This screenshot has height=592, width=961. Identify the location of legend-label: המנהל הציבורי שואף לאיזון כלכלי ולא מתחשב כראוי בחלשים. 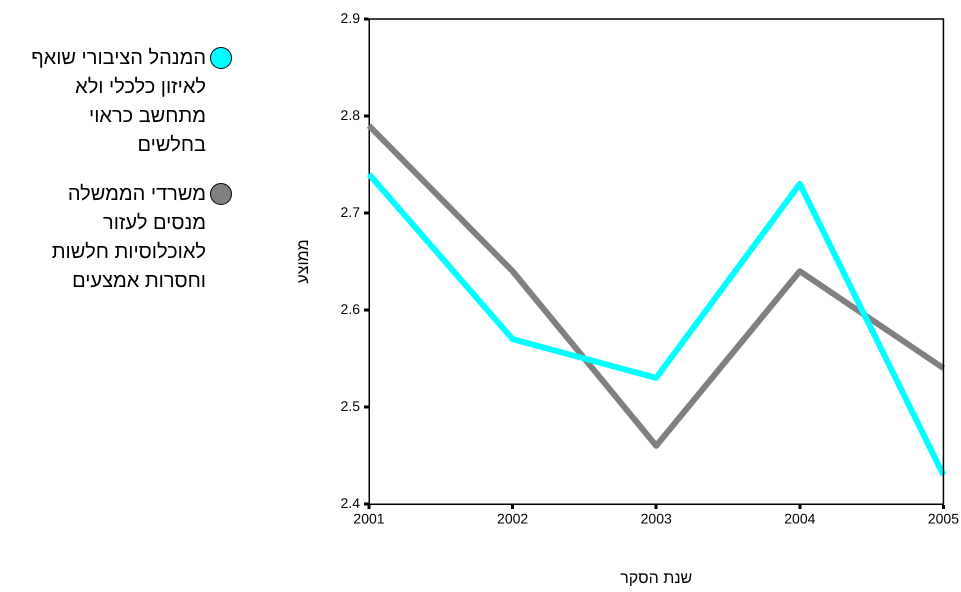
(118, 102).